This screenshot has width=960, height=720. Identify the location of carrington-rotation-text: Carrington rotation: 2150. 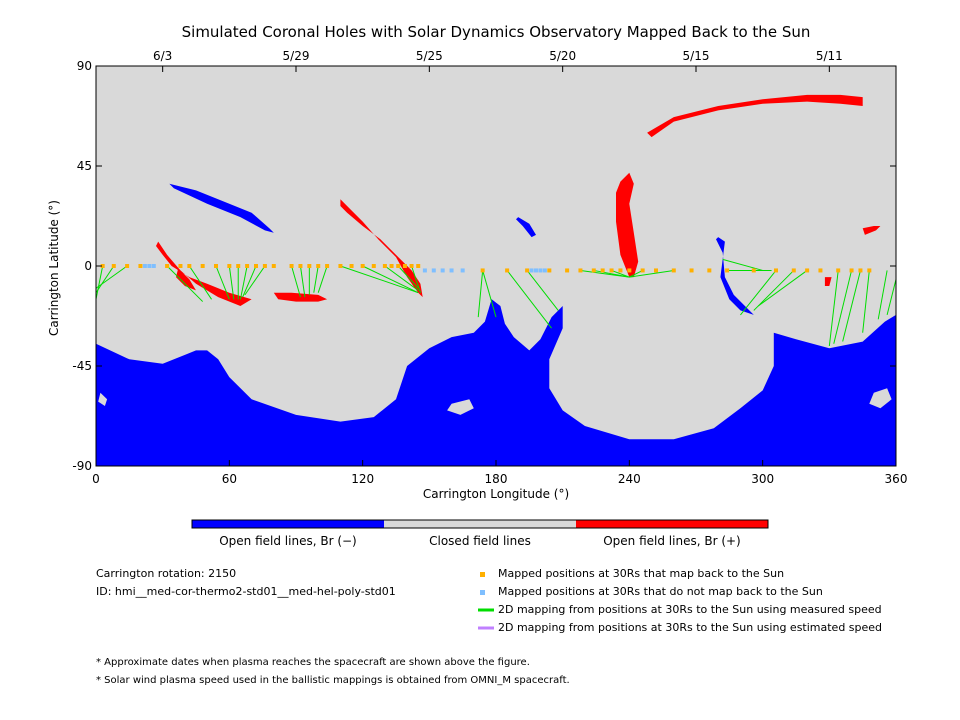
(166, 573).